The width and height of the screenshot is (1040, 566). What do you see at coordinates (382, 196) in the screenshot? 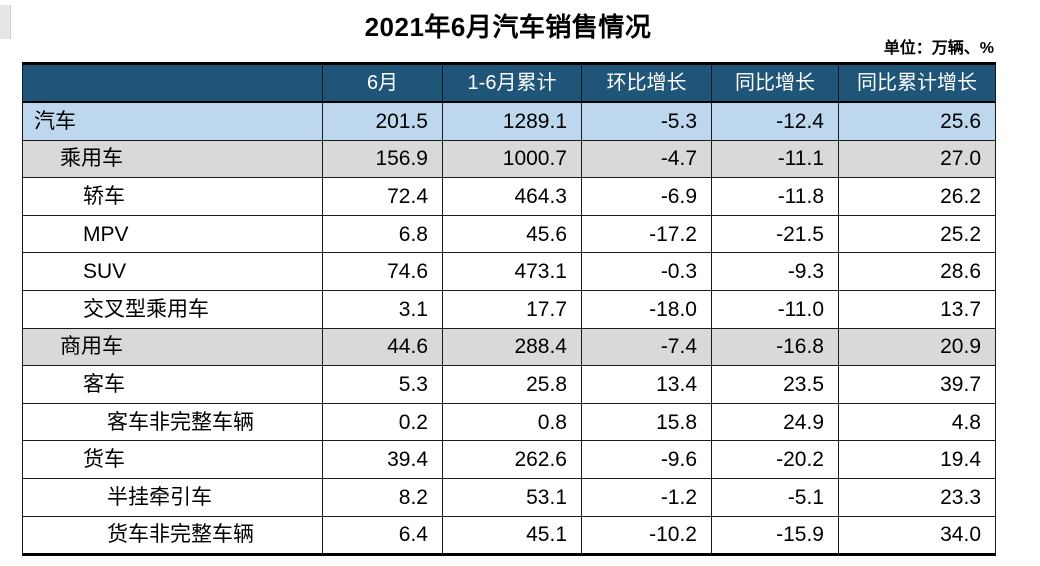
I see `value-cell: 72.4` at bounding box center [382, 196].